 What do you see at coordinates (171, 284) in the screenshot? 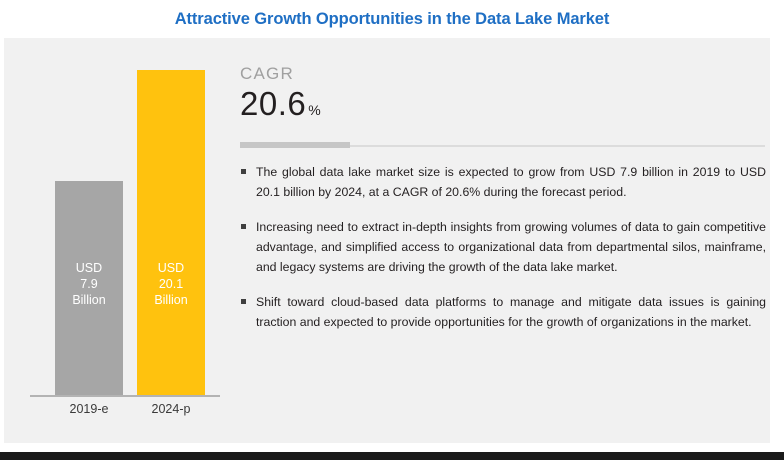
I see `bar-2024-p-label-line2: 20.1` at bounding box center [171, 284].